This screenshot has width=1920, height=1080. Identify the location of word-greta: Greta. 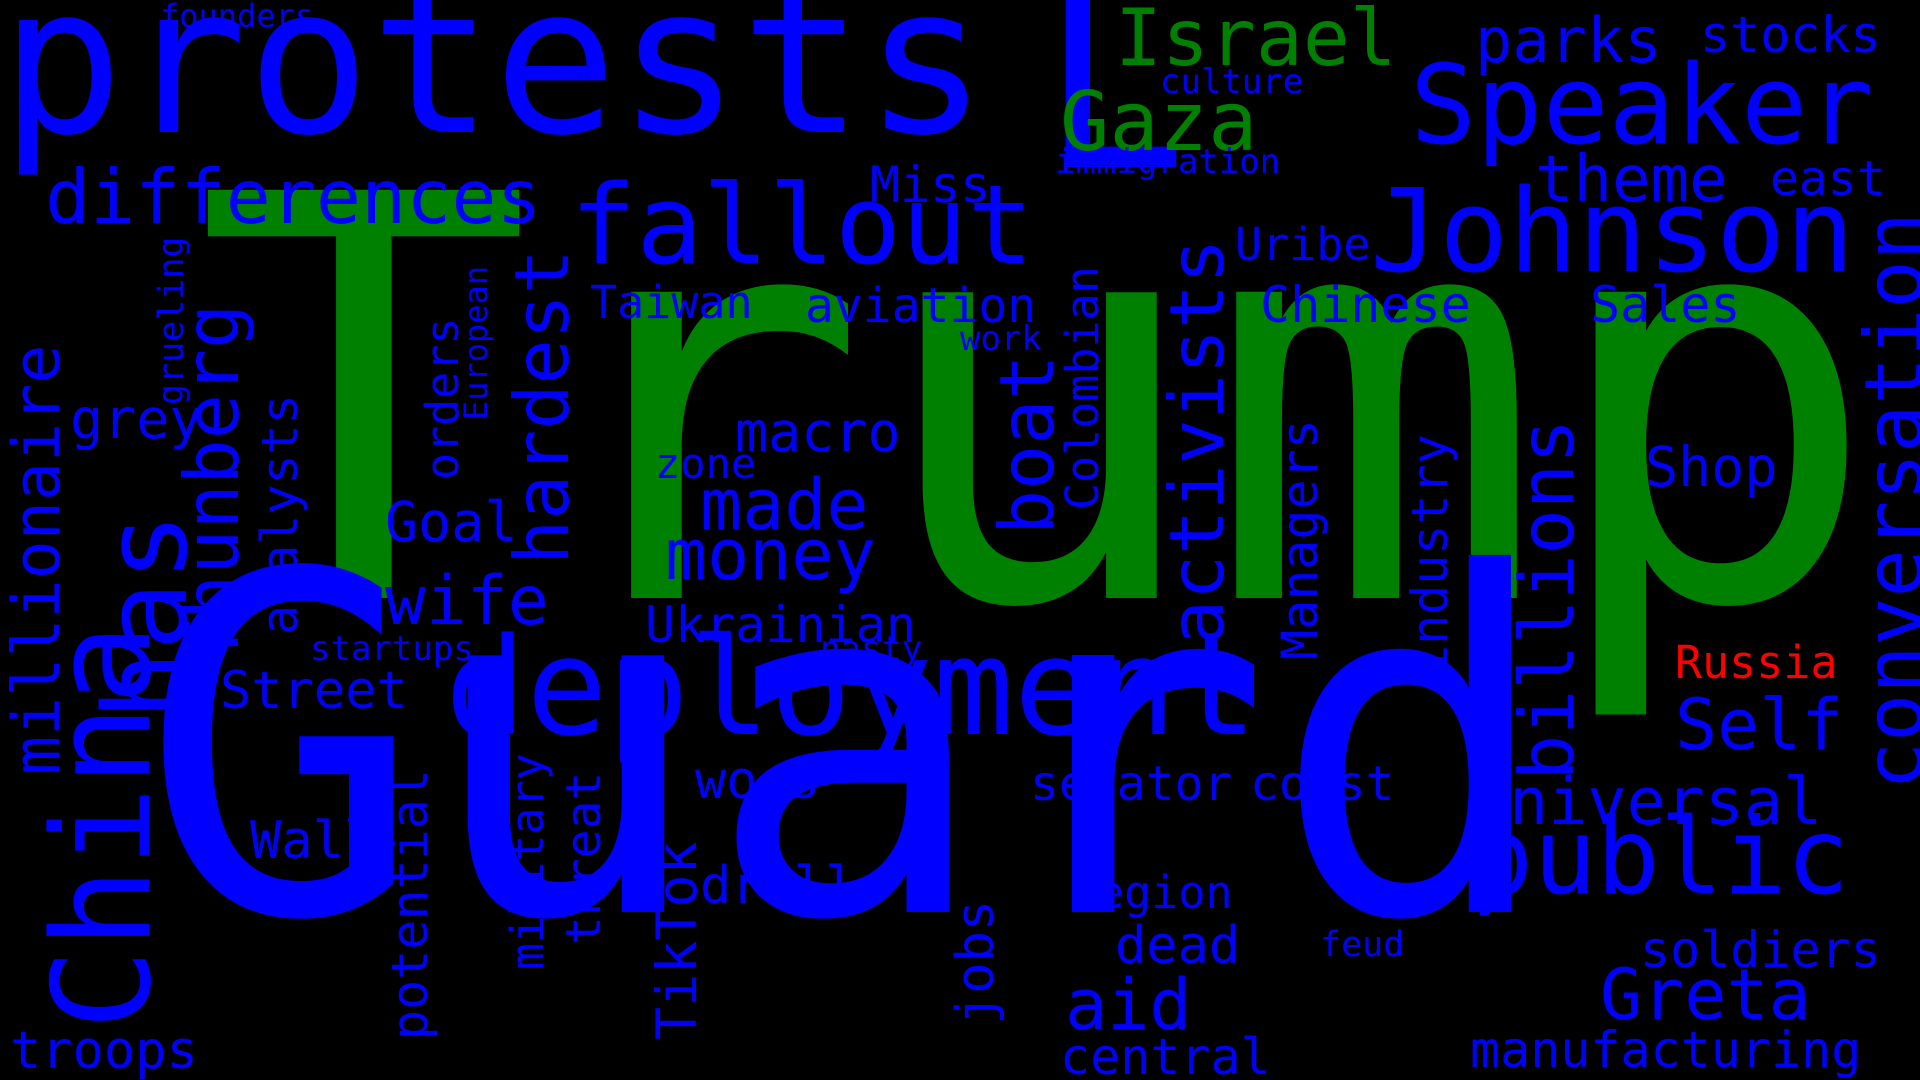
(1705, 995).